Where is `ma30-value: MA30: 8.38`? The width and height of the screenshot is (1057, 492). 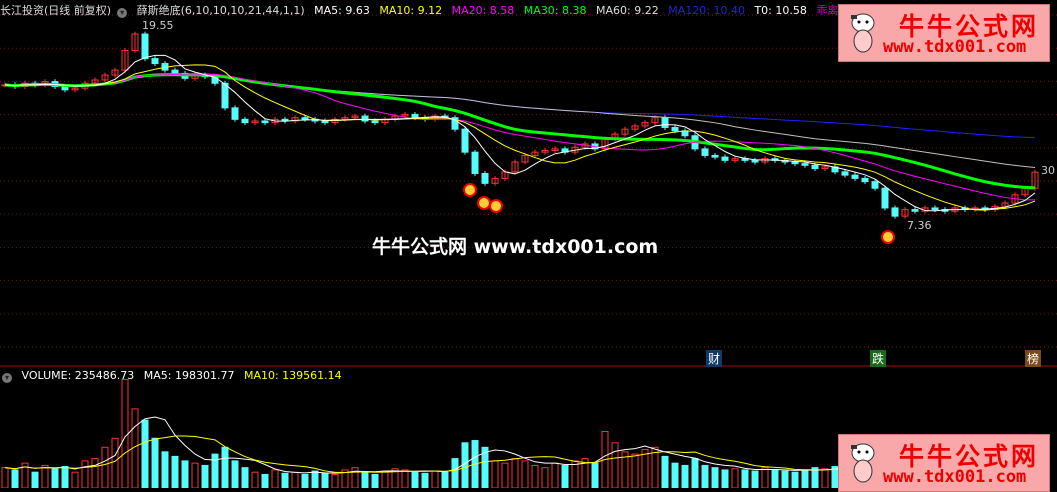 ma30-value: MA30: 8.38 is located at coordinates (555, 10).